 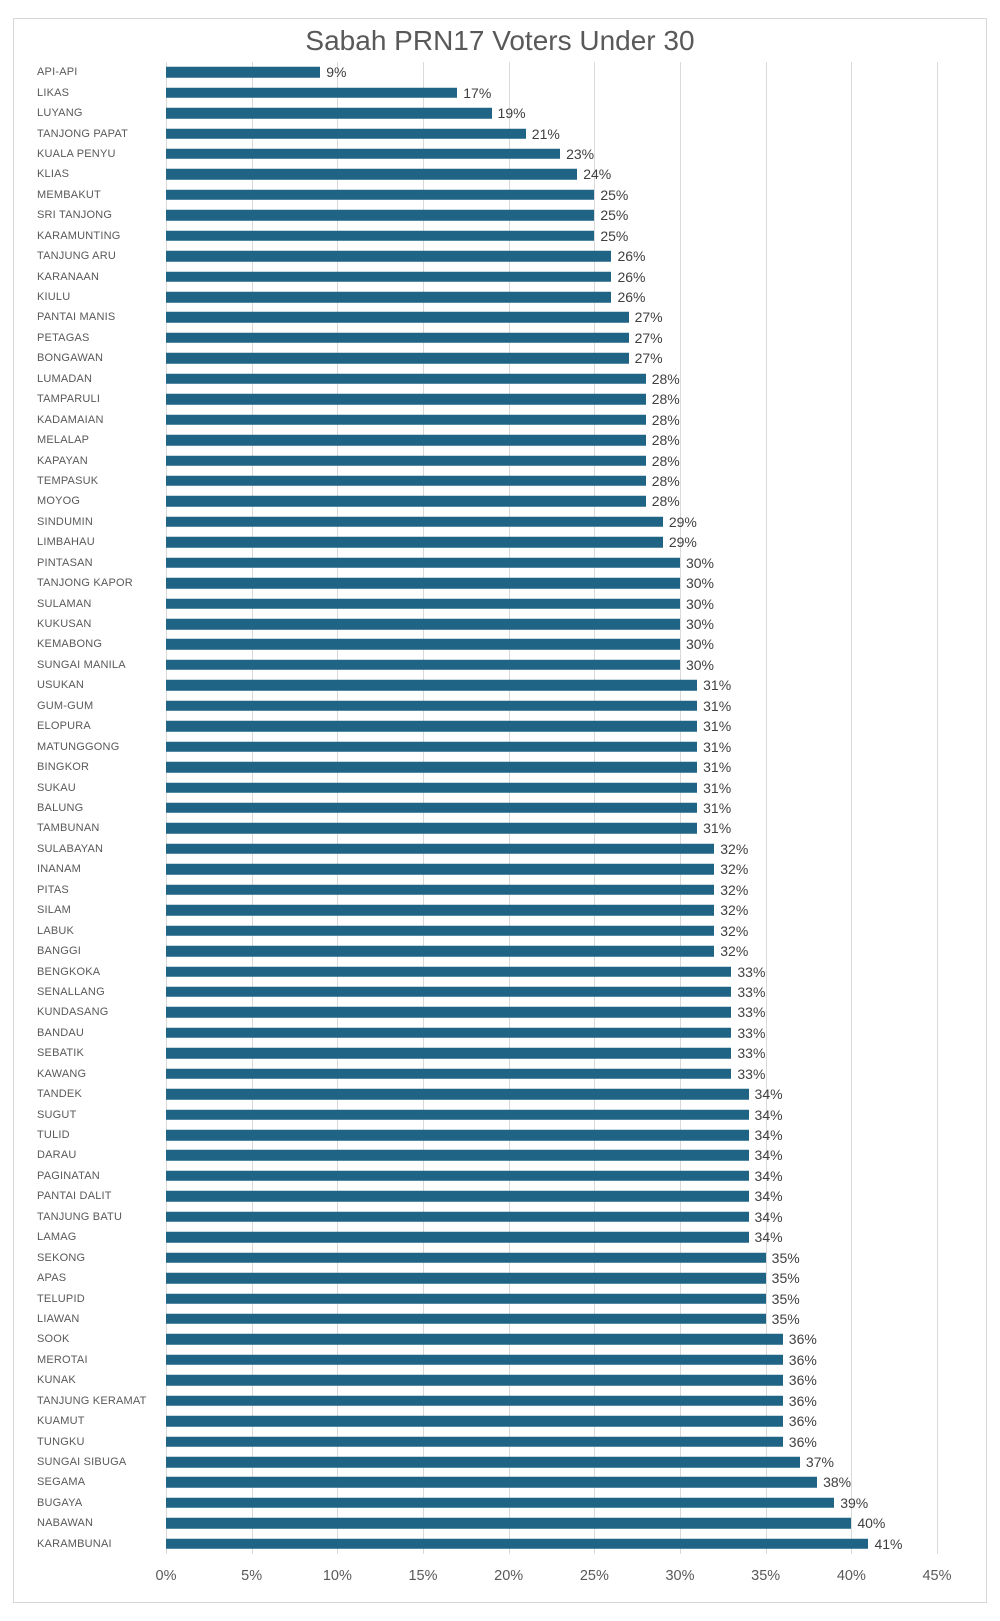 I want to click on category-label: TULID, so click(x=53, y=1135).